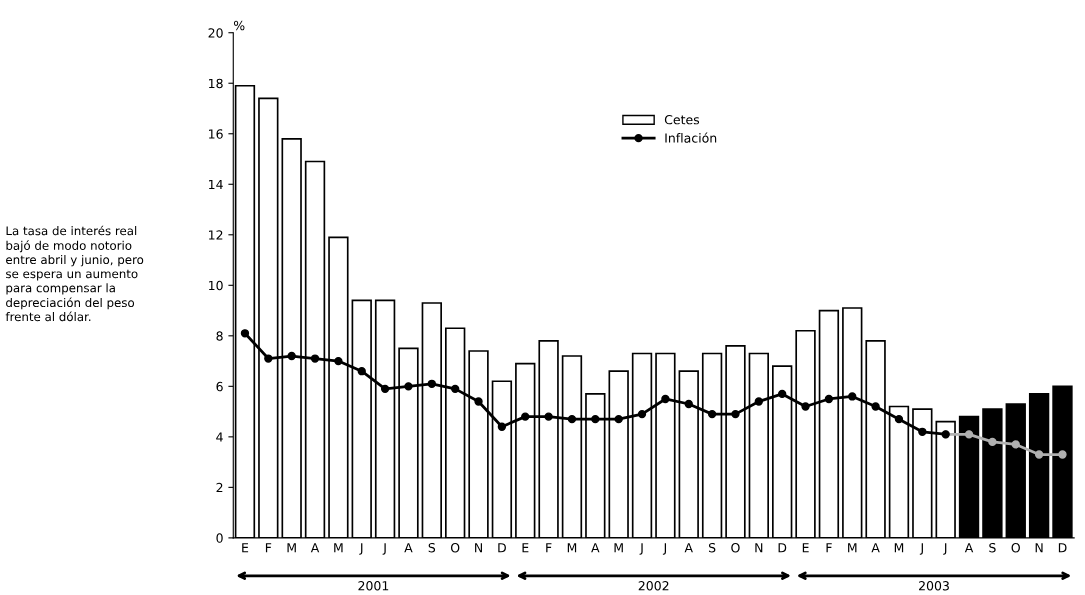 The width and height of the screenshot is (1085, 595). I want to click on legend-label: Cetes, so click(682, 119).